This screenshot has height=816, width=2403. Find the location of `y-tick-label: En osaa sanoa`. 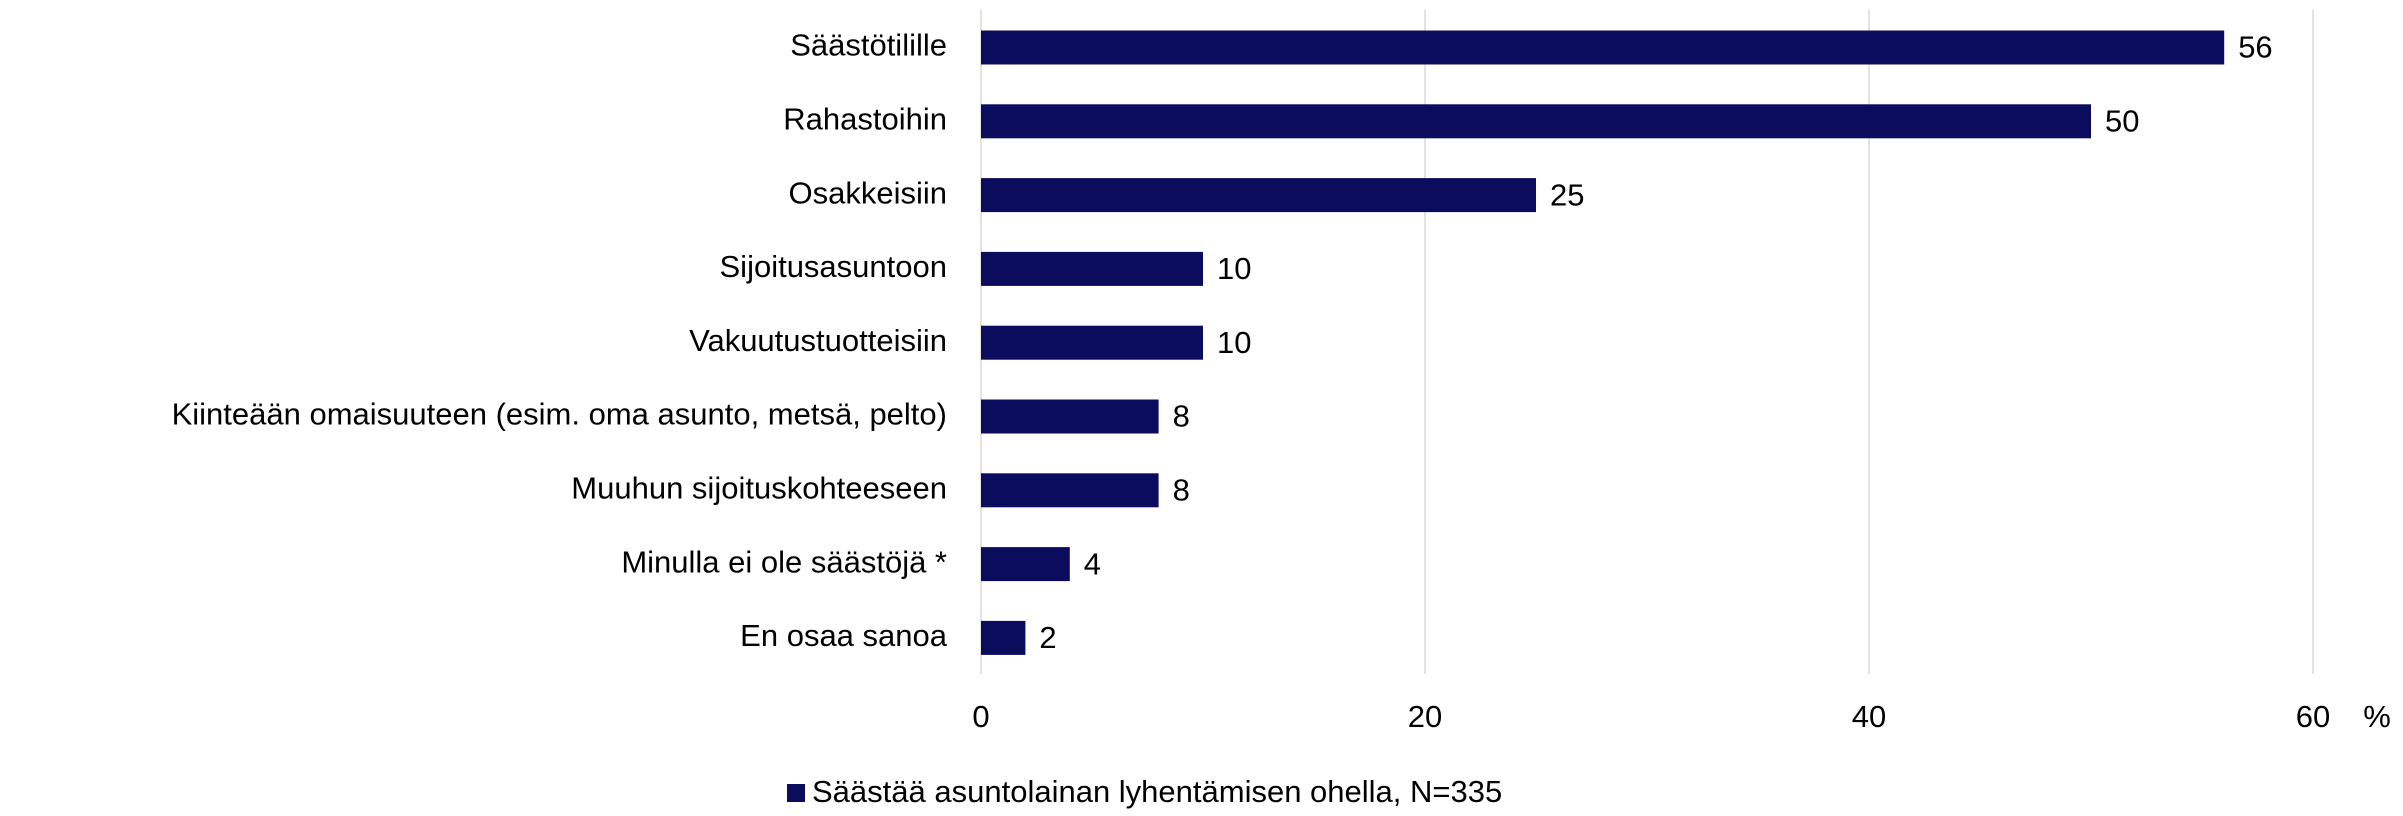

y-tick-label: En osaa sanoa is located at coordinates (844, 635).